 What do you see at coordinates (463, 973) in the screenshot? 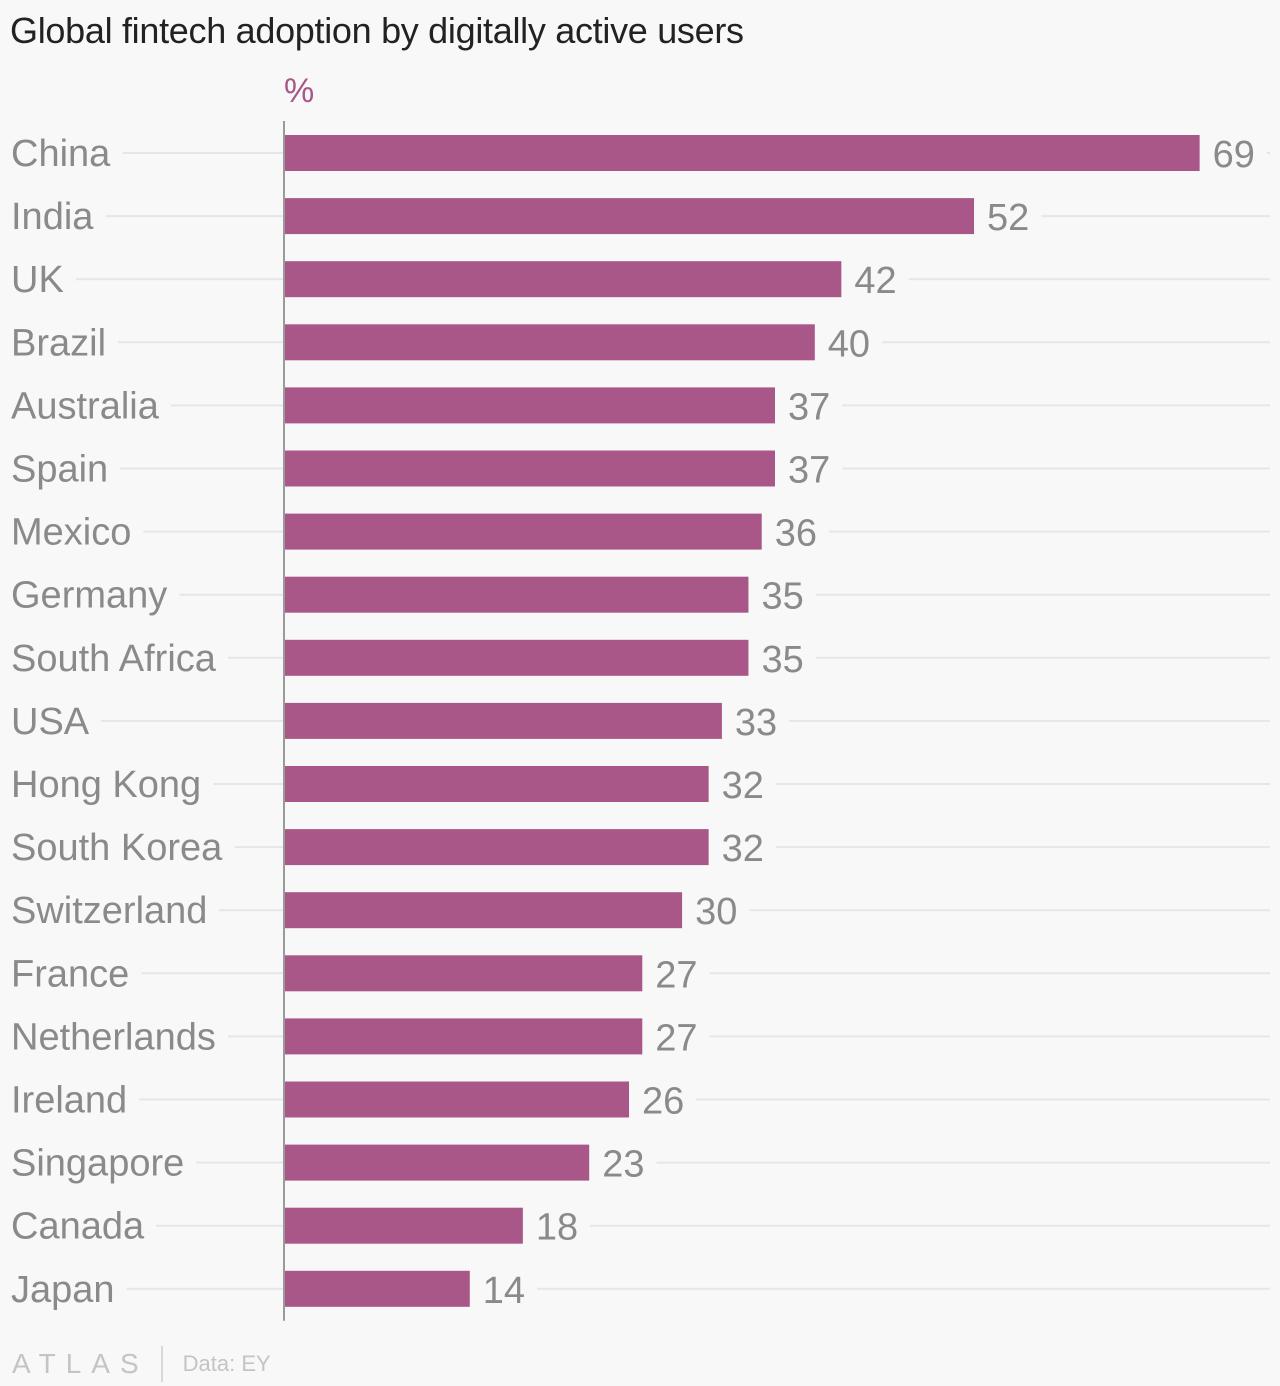
I see `bar-france` at bounding box center [463, 973].